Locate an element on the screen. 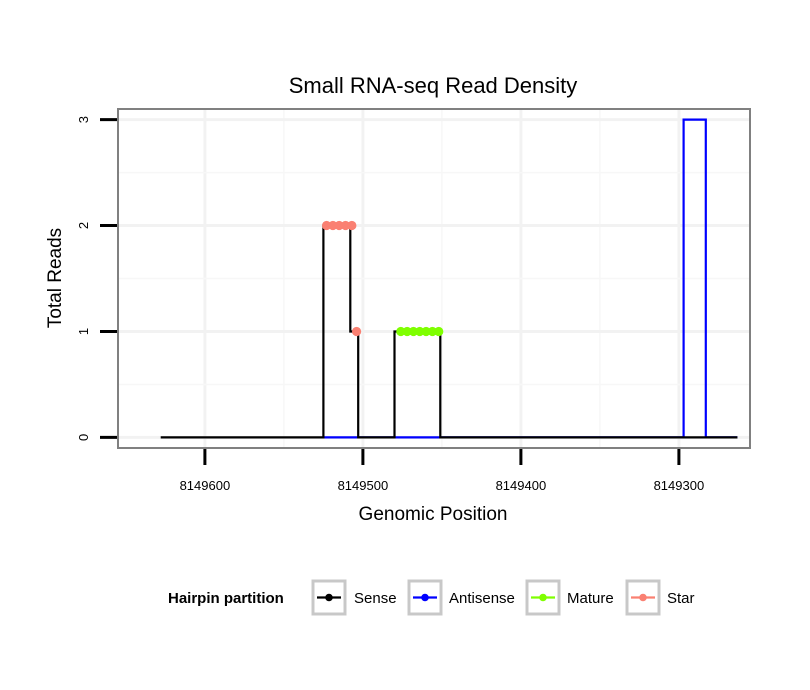 Image resolution: width=810 pixels, height=690 pixels. x-axis-title: Genomic Position is located at coordinates (433, 514).